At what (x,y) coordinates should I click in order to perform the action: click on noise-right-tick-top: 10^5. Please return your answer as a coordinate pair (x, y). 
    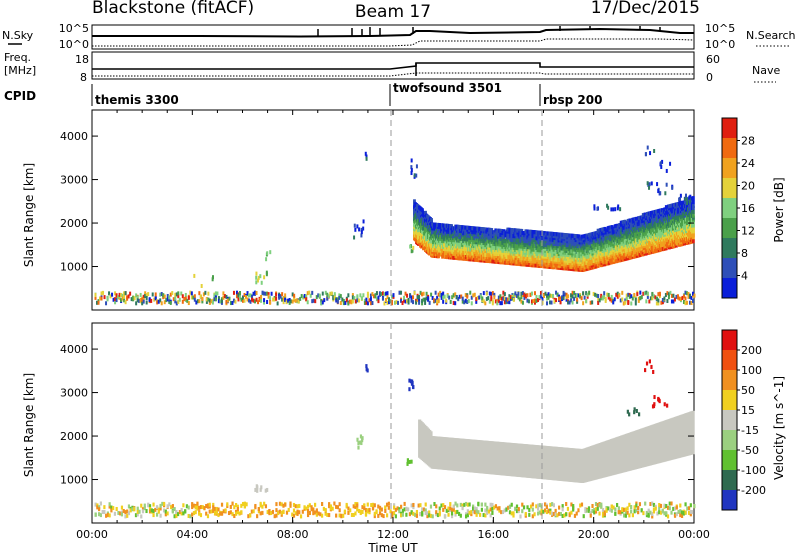
    Looking at the image, I should click on (720, 28).